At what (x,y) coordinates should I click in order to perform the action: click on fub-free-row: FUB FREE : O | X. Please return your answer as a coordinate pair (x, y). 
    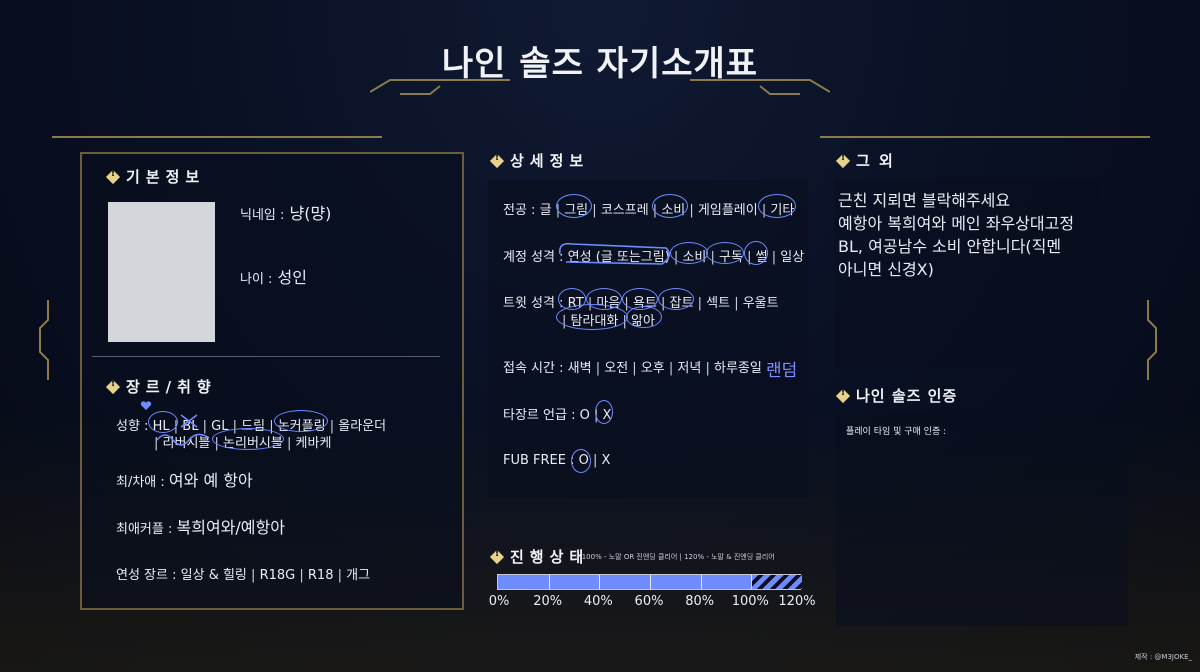
    Looking at the image, I should click on (557, 460).